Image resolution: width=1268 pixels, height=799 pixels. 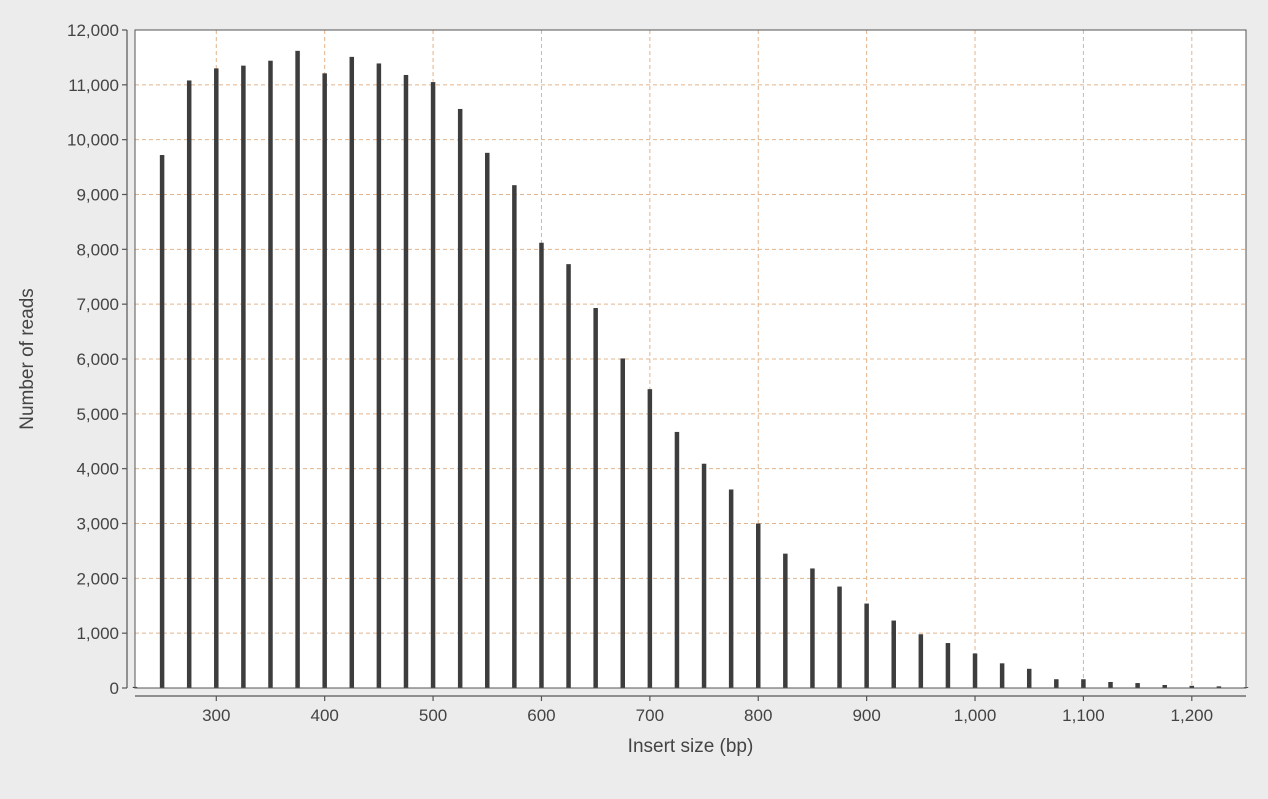 What do you see at coordinates (93, 140) in the screenshot?
I see `y-tick-label: 10,000` at bounding box center [93, 140].